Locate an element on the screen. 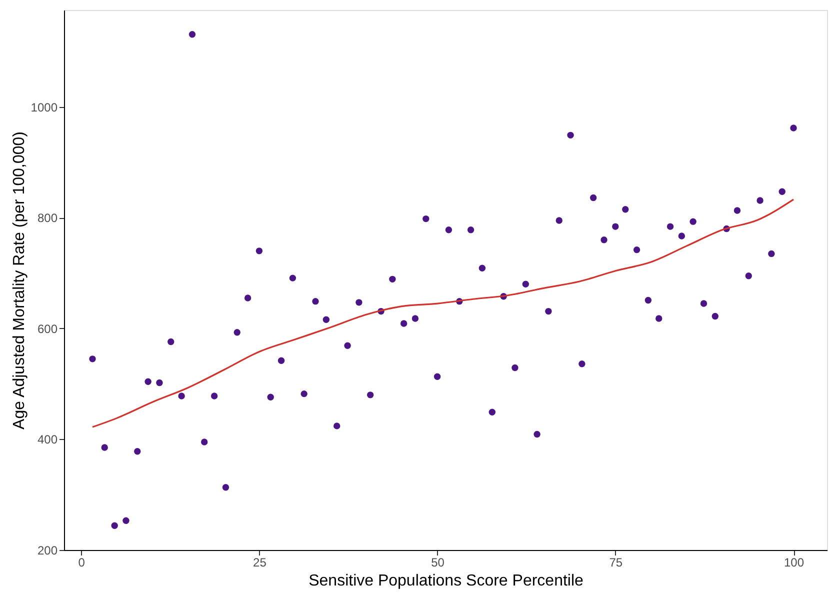  x-tick-label: 25 is located at coordinates (260, 563).